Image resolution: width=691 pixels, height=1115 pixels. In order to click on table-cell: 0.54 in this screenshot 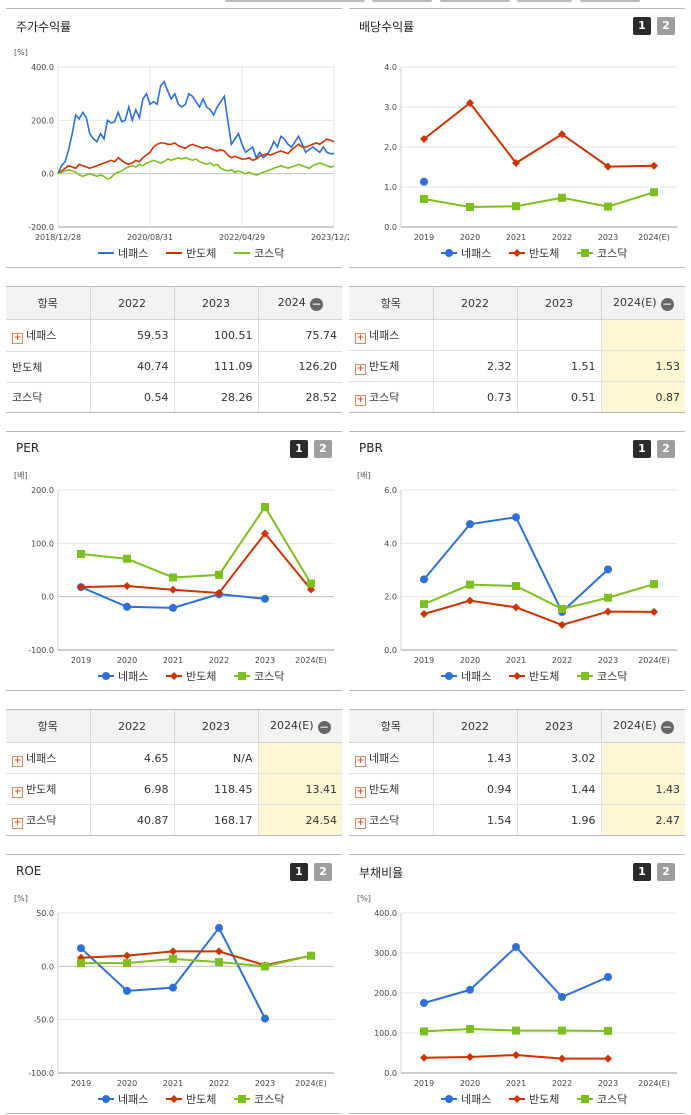, I will do `click(132, 396)`.